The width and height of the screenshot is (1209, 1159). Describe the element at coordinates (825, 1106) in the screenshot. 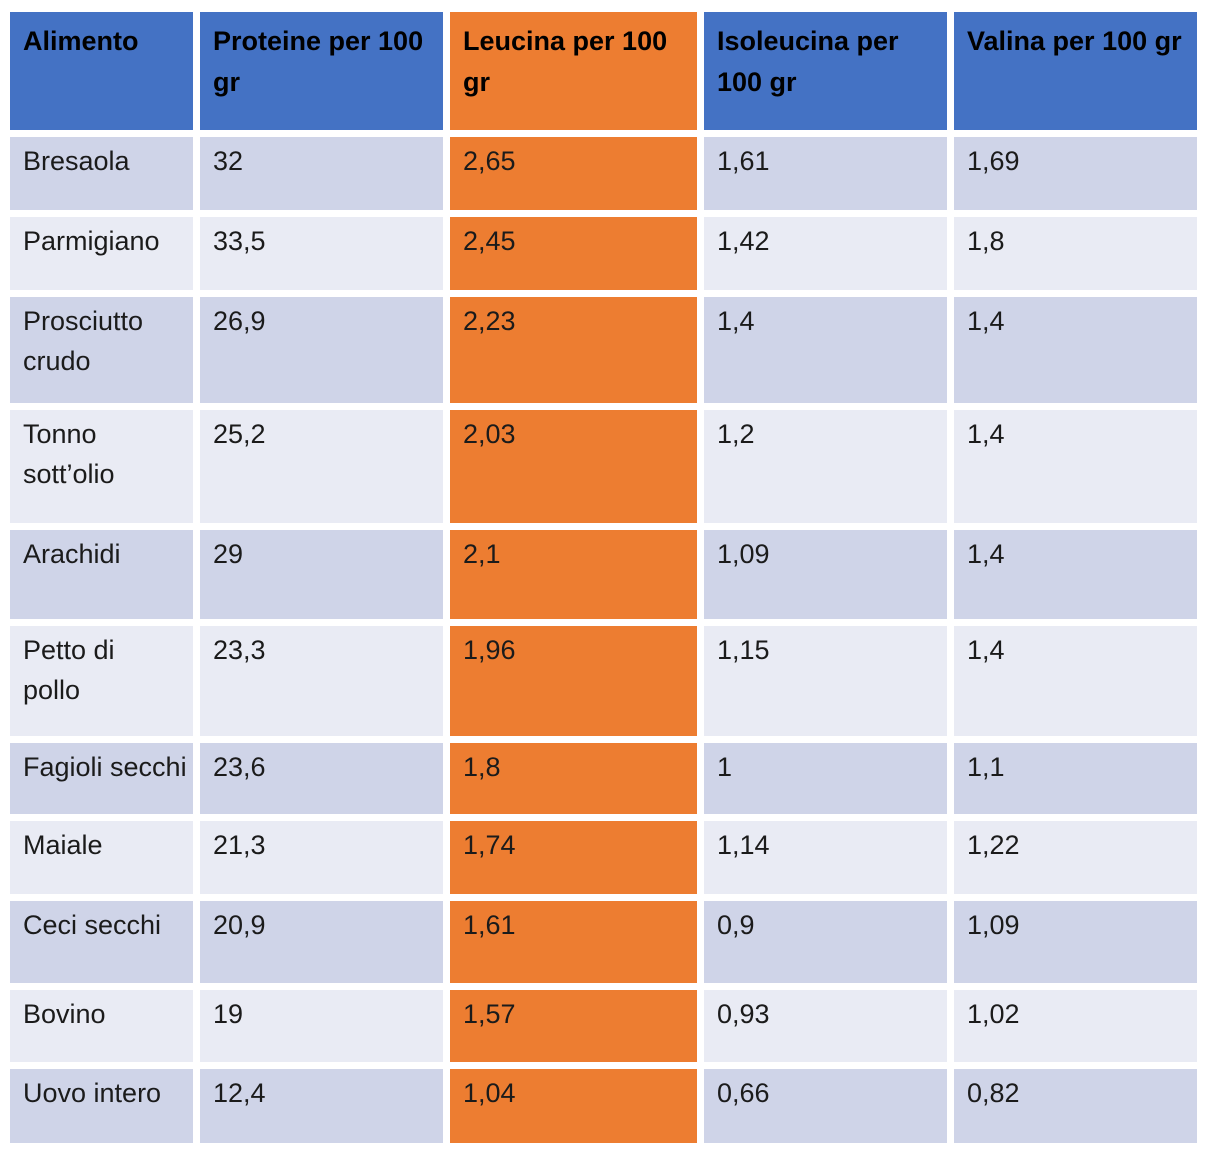

I see `cell-isoleucina: 0,66` at that location.